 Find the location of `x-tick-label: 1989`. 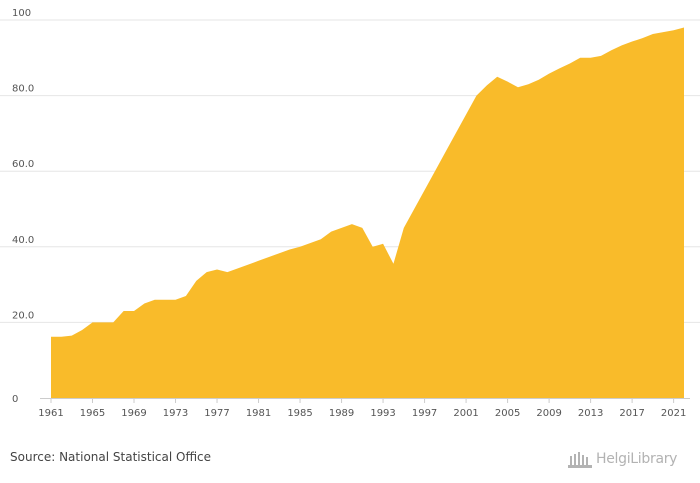

x-tick-label: 1989 is located at coordinates (341, 413).